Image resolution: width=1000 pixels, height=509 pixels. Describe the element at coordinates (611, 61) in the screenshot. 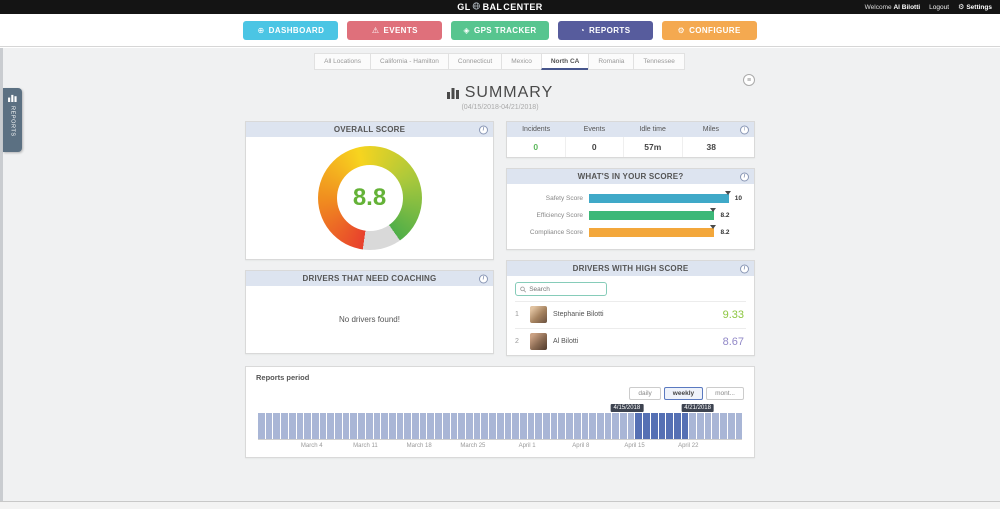

I see `tab-romania: Romania` at that location.